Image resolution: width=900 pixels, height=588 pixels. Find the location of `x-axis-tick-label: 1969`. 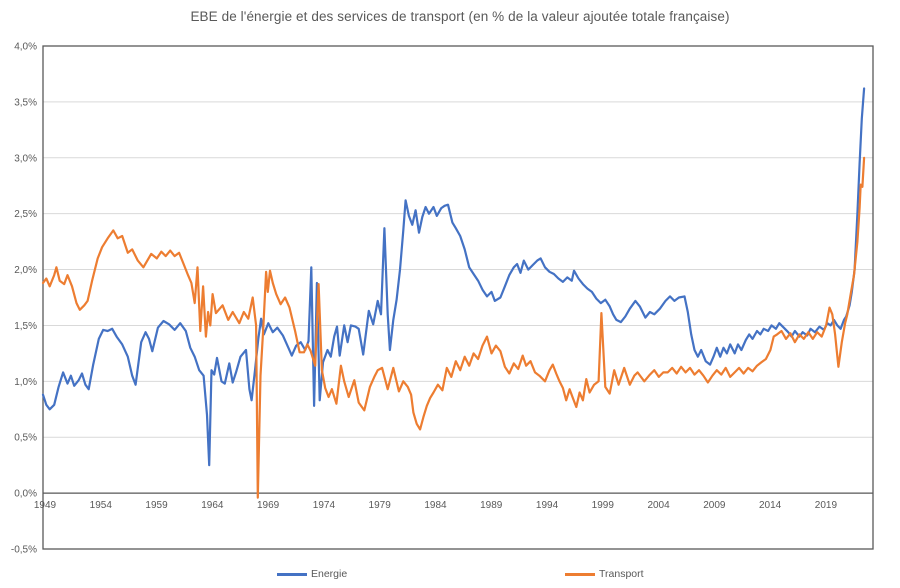

x-axis-tick-label: 1969 is located at coordinates (268, 505).